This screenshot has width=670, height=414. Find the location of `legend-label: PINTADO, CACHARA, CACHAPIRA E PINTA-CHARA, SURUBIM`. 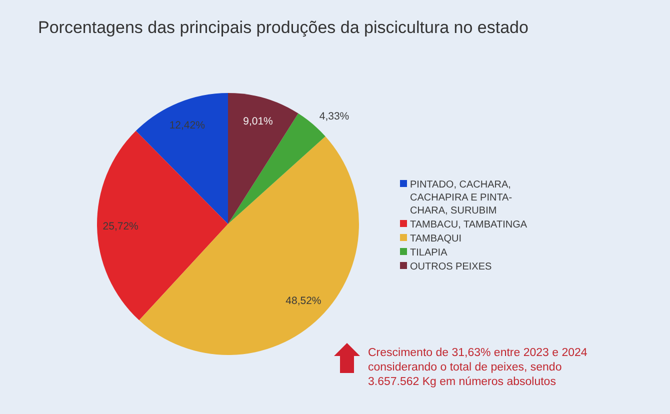

legend-label: PINTADO, CACHARA, CACHAPIRA E PINTA-CHARA, SURUBIM is located at coordinates (461, 198).